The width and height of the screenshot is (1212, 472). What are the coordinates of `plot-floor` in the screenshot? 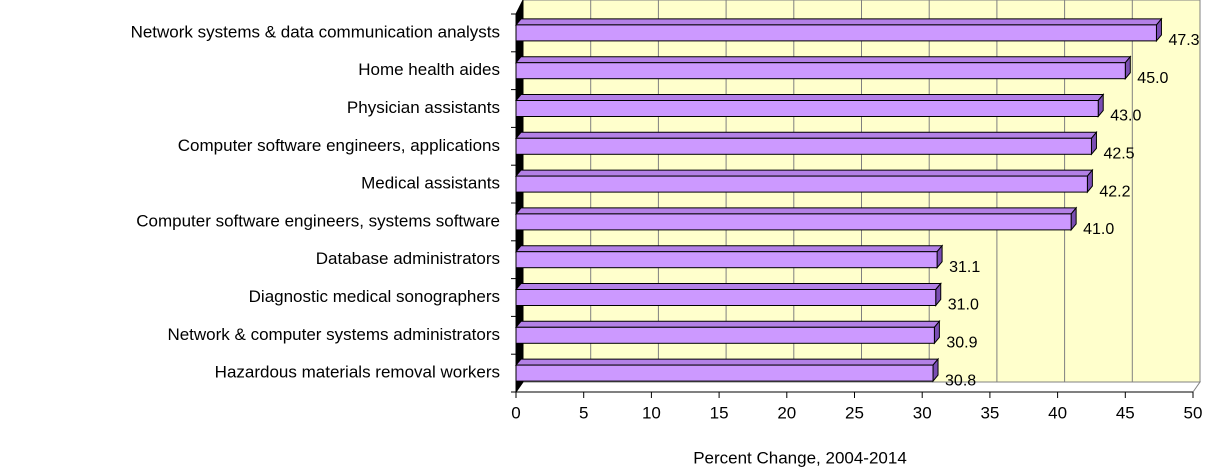 It's located at (858, 387).